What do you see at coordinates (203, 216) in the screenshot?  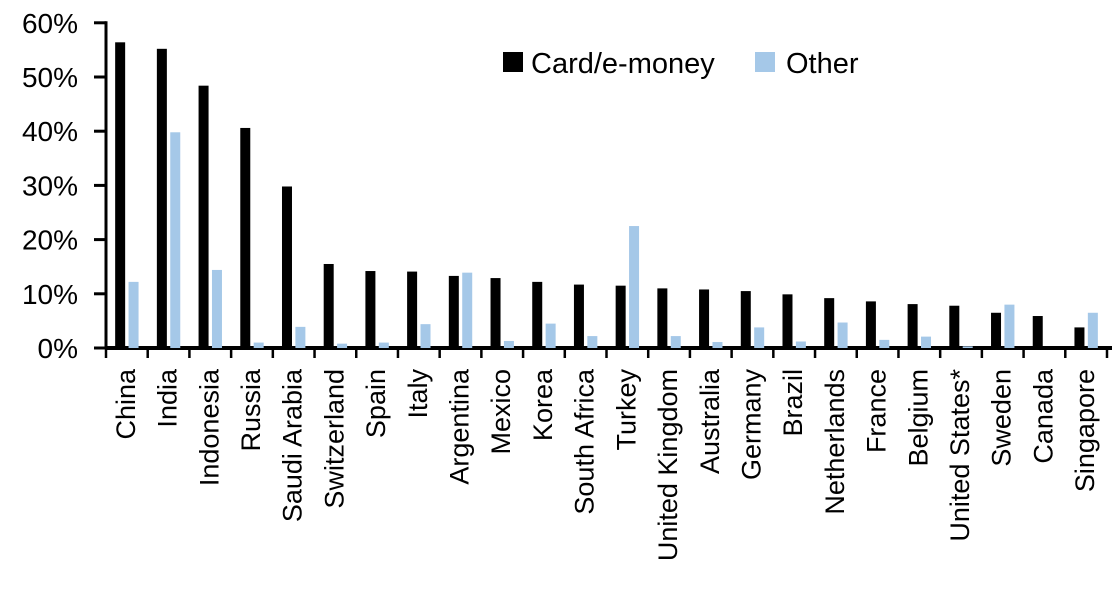 I see `bar-card-e-money-indonesia` at bounding box center [203, 216].